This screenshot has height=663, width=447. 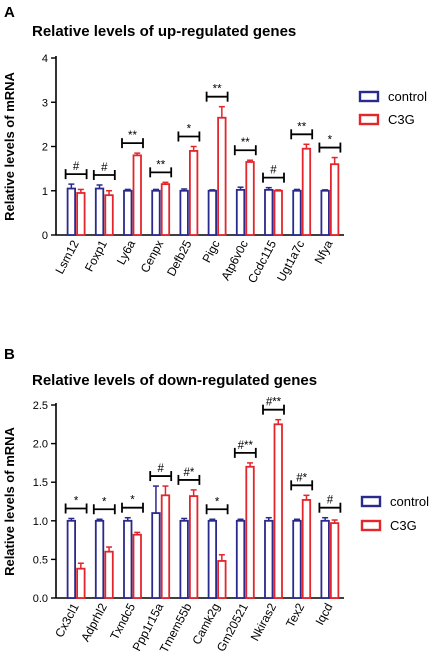 What do you see at coordinates (210, 251) in the screenshot?
I see `category-label: Pigc` at bounding box center [210, 251].